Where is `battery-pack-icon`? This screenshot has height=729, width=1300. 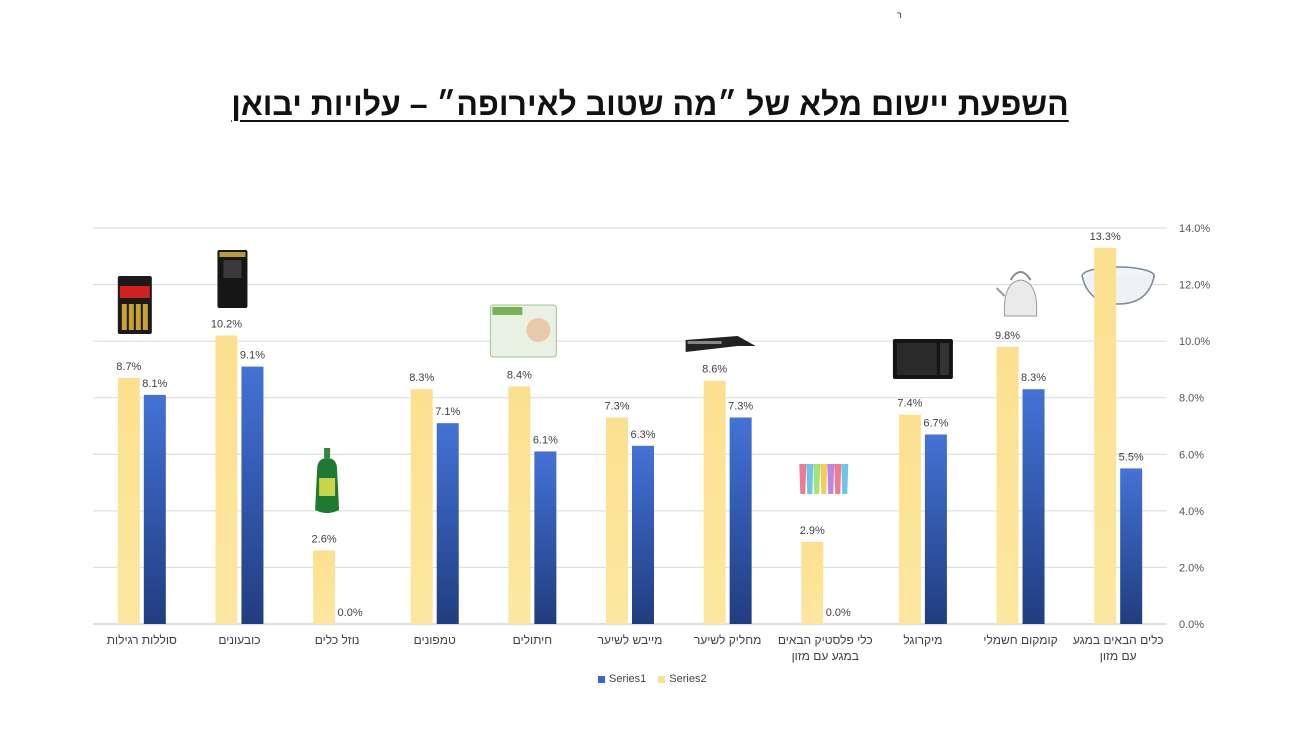 battery-pack-icon is located at coordinates (134, 305).